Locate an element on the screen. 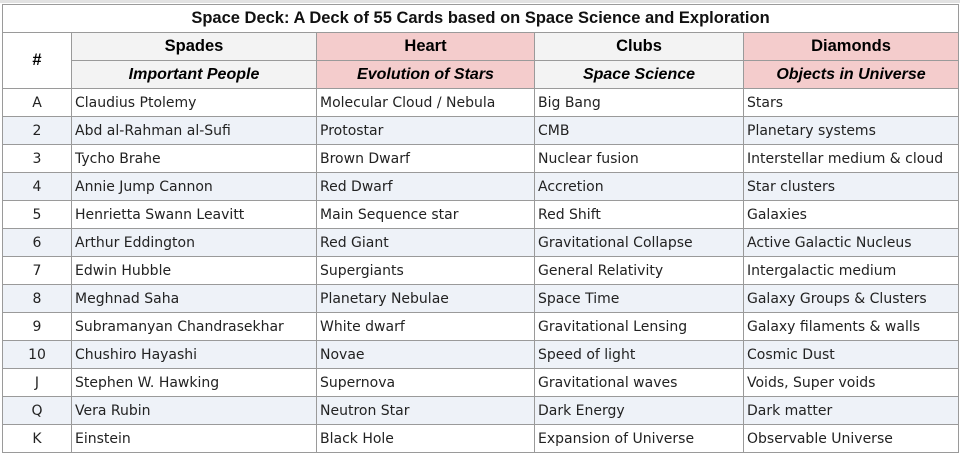 The width and height of the screenshot is (960, 456). cell-spades: Abd al-Rahman al-Sufi is located at coordinates (194, 130).